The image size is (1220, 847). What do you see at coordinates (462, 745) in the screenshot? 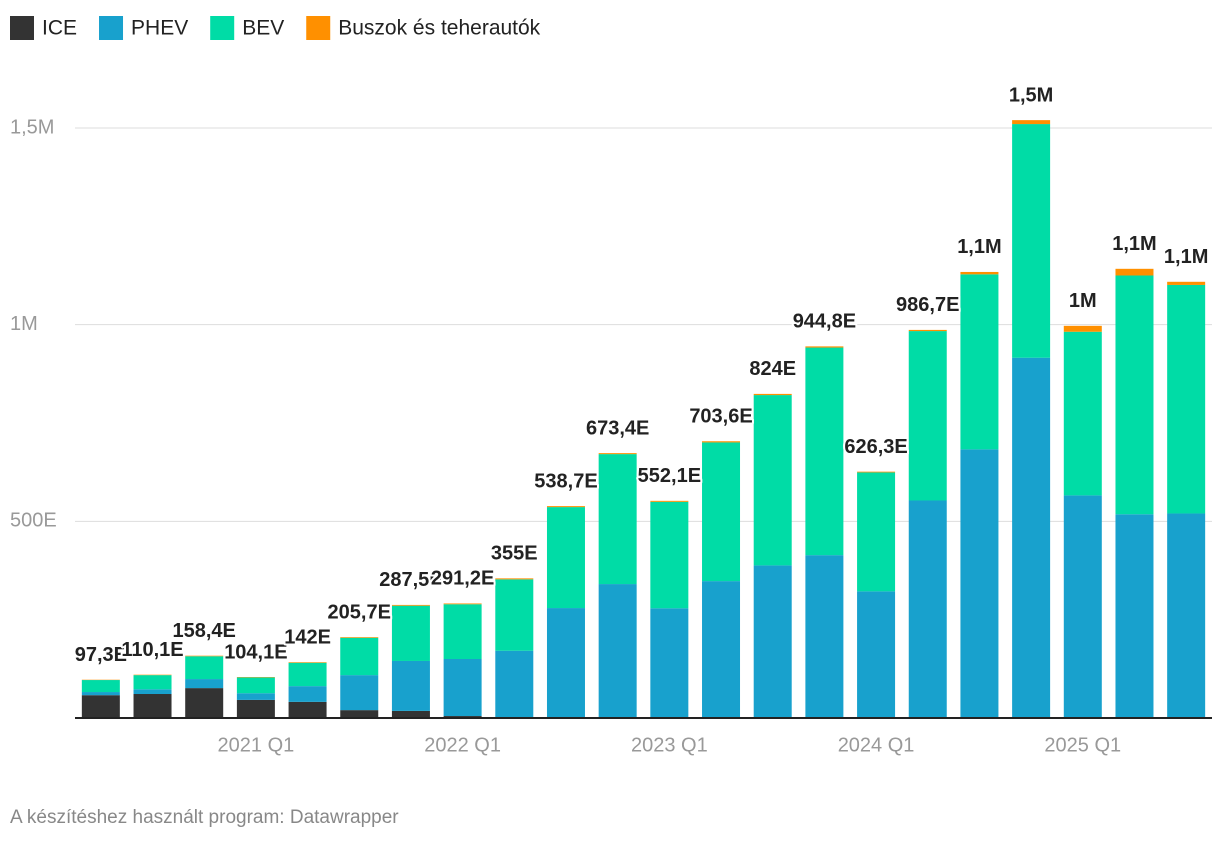
I see `x-tick-label: 2022 Q1` at bounding box center [462, 745].